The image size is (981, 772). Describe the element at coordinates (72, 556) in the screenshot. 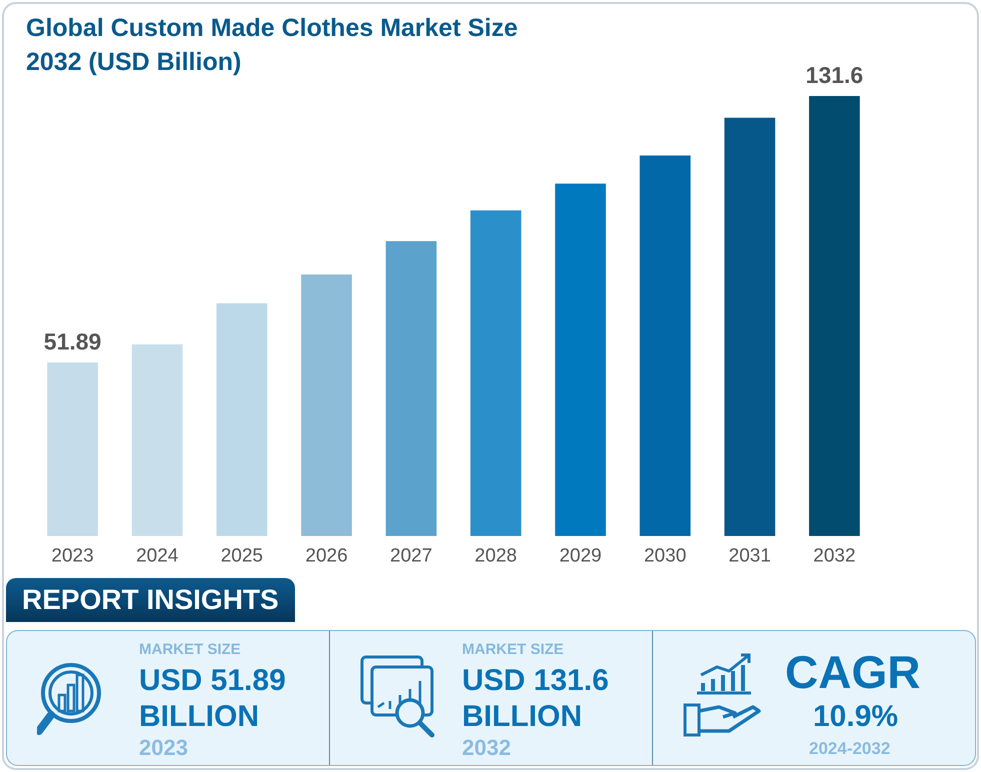

I see `x-tick-label: 2023` at that location.